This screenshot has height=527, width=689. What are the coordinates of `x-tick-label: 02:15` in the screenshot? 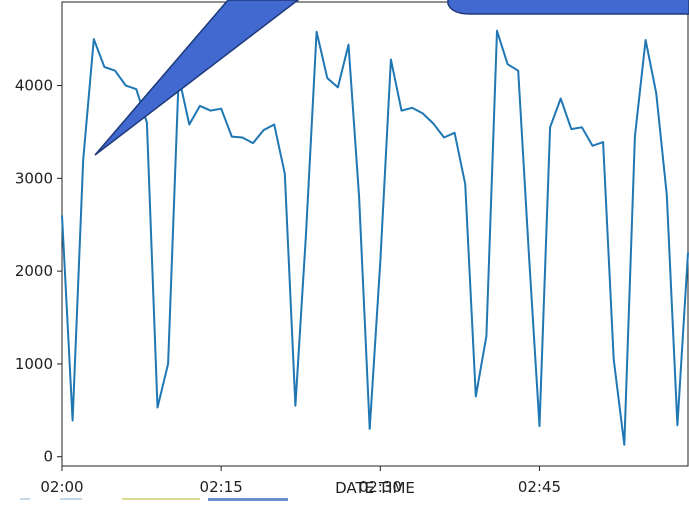 It's located at (221, 487).